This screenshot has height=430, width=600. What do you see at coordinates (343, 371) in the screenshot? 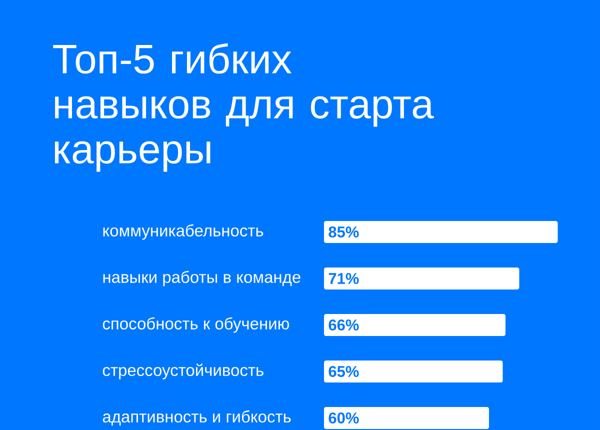
I see `data-label: 65%` at bounding box center [343, 371].